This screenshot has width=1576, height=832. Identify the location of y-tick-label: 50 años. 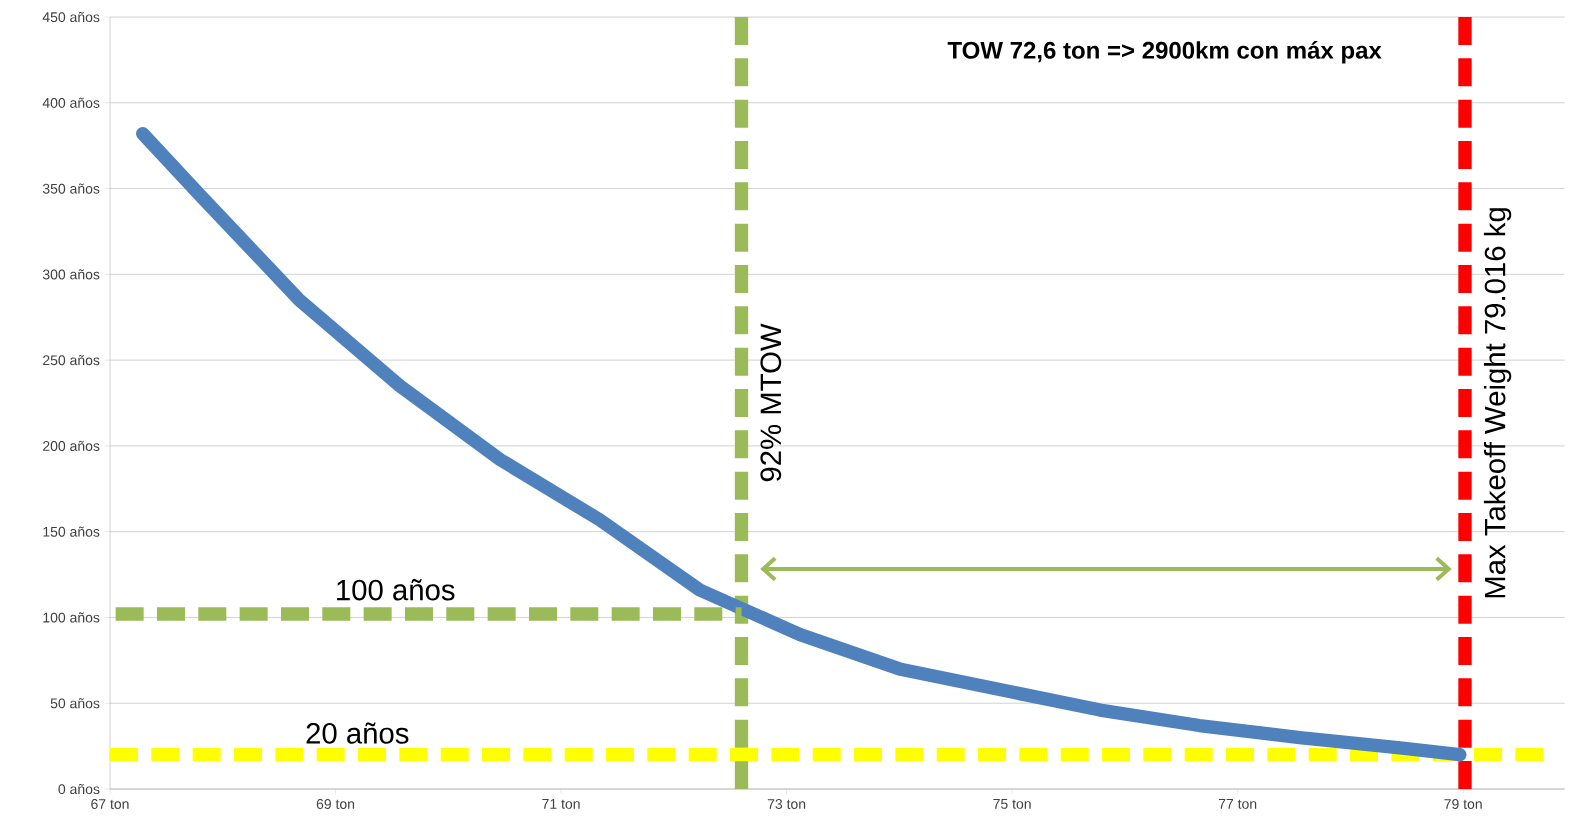
(75, 703).